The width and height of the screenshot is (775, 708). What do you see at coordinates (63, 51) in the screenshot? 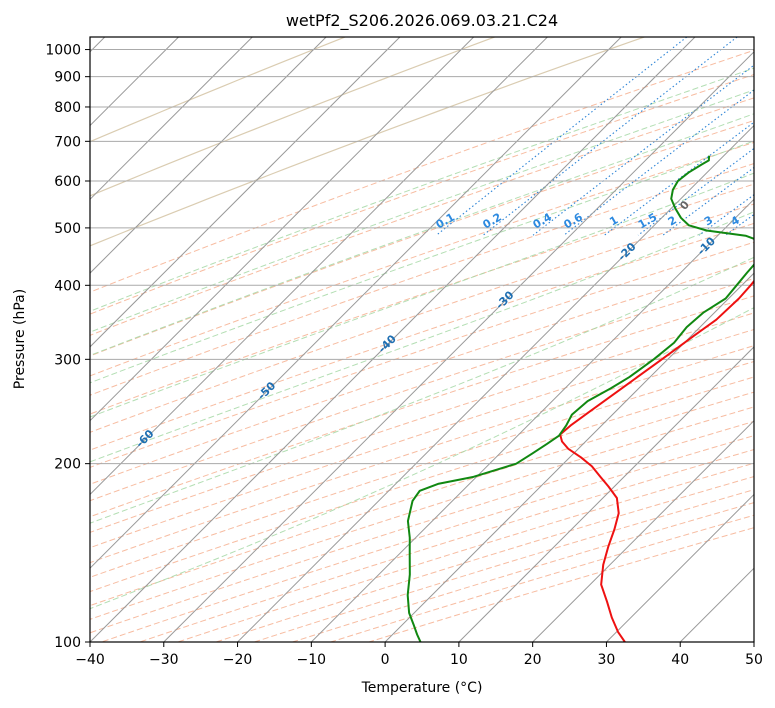
I see `y-tick-label: 1000` at bounding box center [63, 51].